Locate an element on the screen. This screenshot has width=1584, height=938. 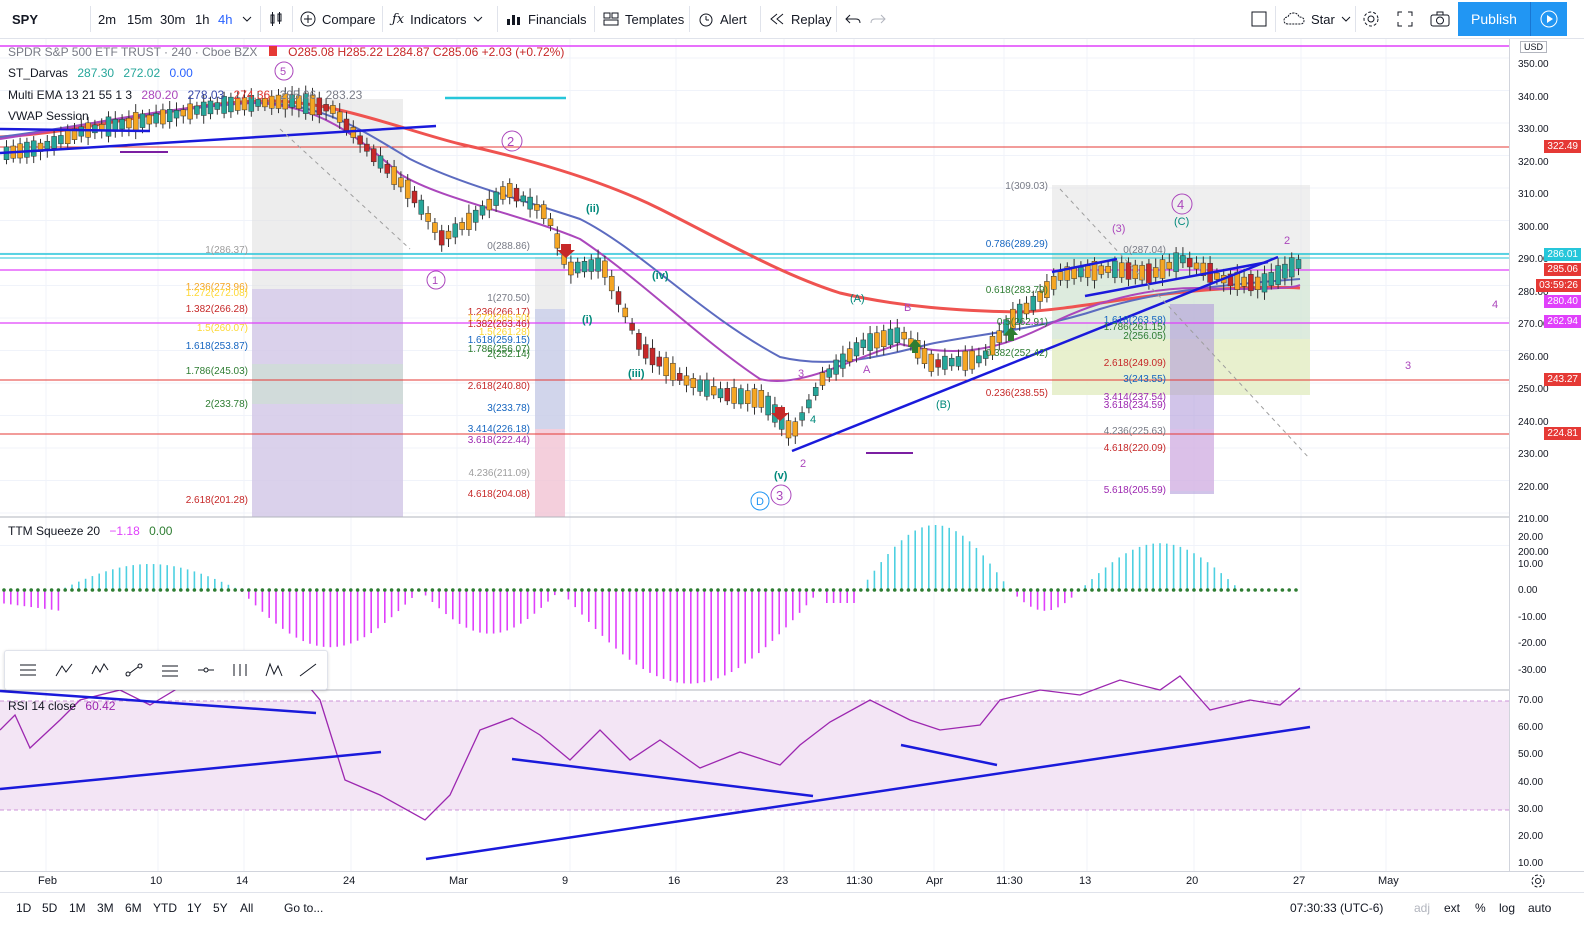
publish-button: Publish is located at coordinates (1494, 19).